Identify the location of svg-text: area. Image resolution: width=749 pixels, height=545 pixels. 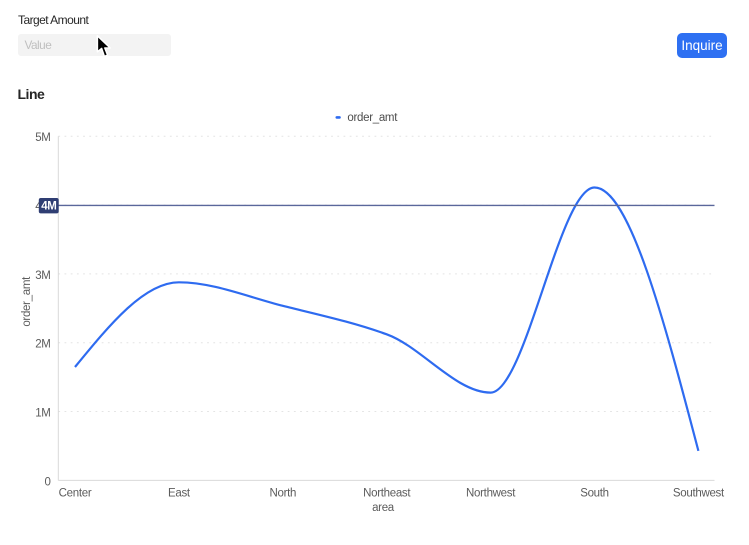
(383, 508).